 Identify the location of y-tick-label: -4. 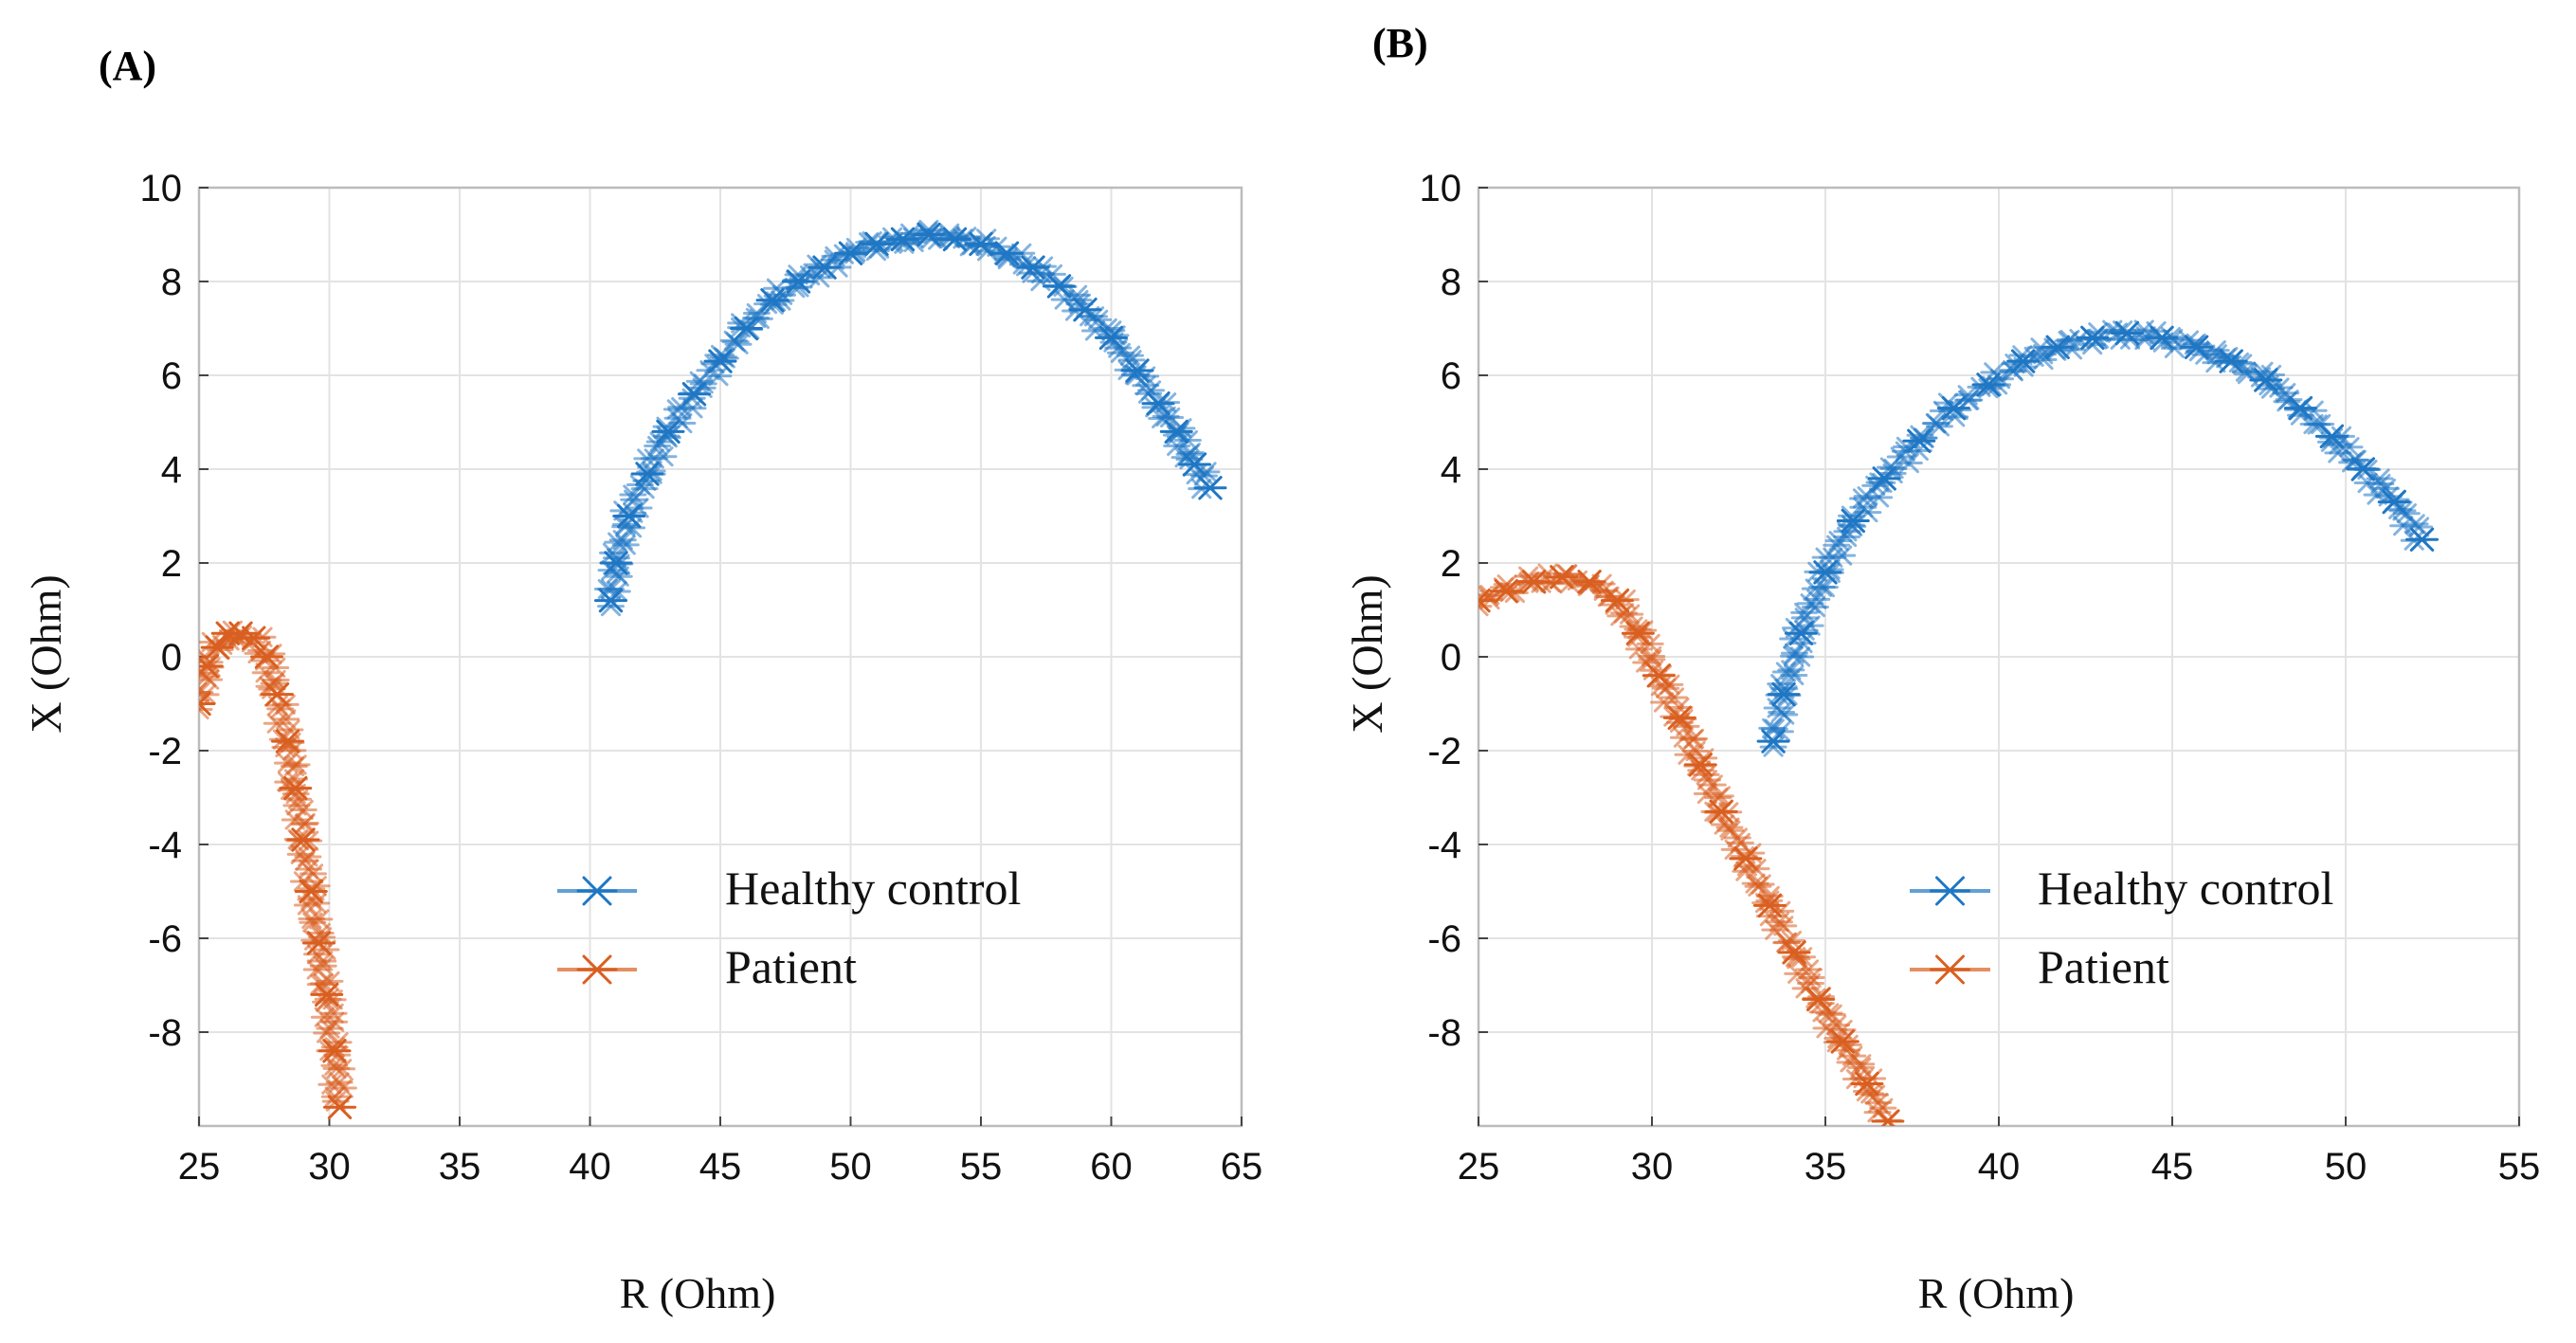
(165, 845).